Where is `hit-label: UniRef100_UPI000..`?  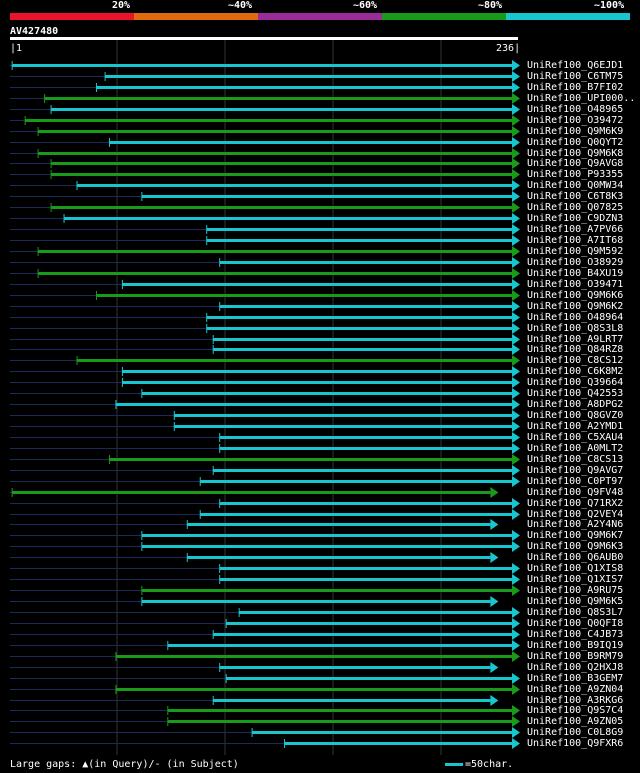 hit-label: UniRef100_UPI000.. is located at coordinates (581, 98).